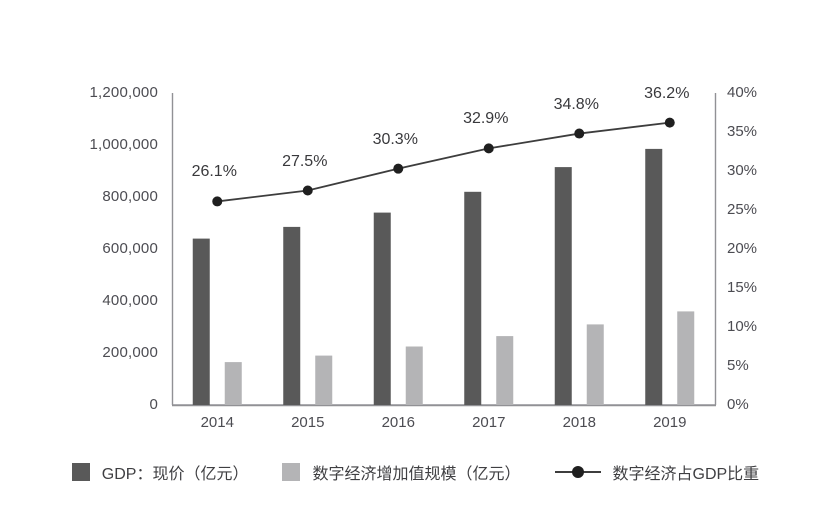  I want to click on y-left-tick-label: 200,000, so click(130, 352).